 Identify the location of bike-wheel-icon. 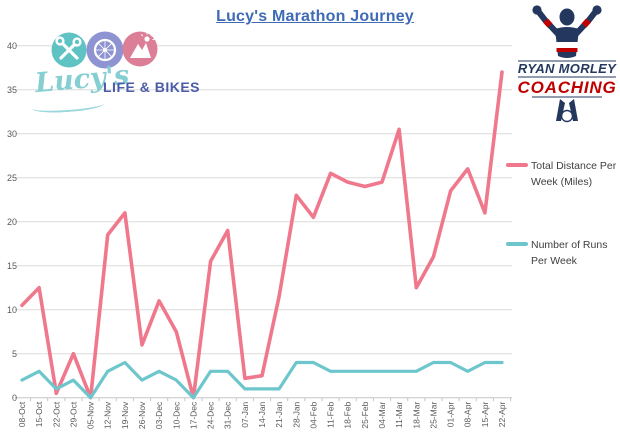
(105, 50).